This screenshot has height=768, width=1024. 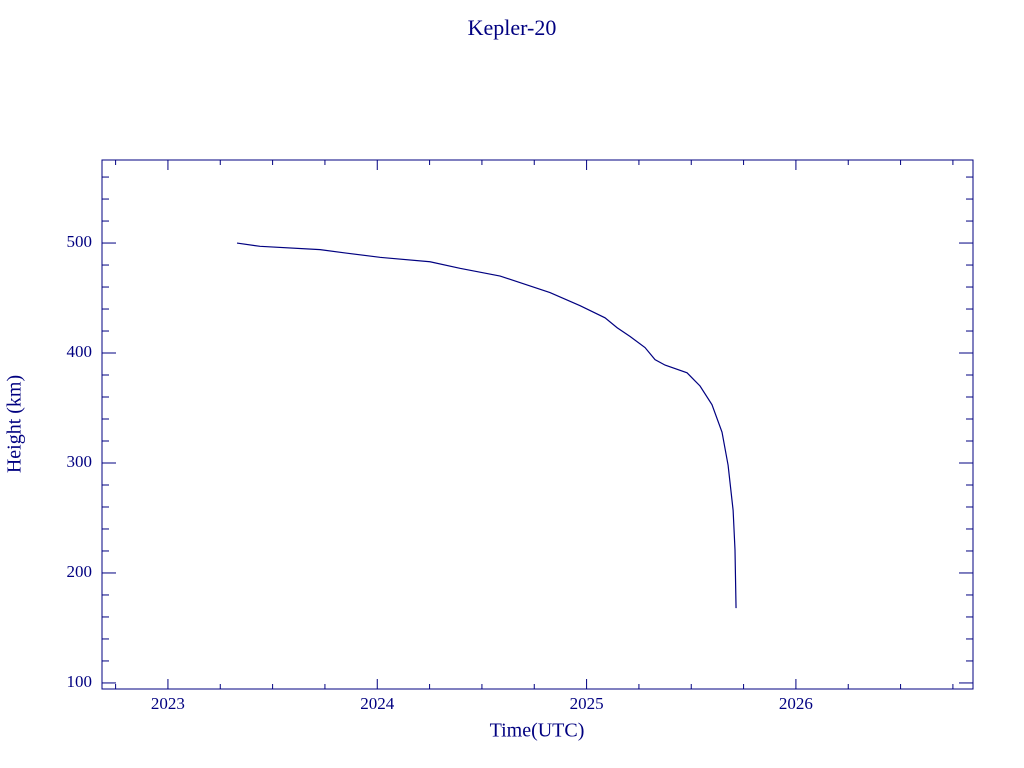 I want to click on x-tick-label: 2025, so click(x=587, y=703).